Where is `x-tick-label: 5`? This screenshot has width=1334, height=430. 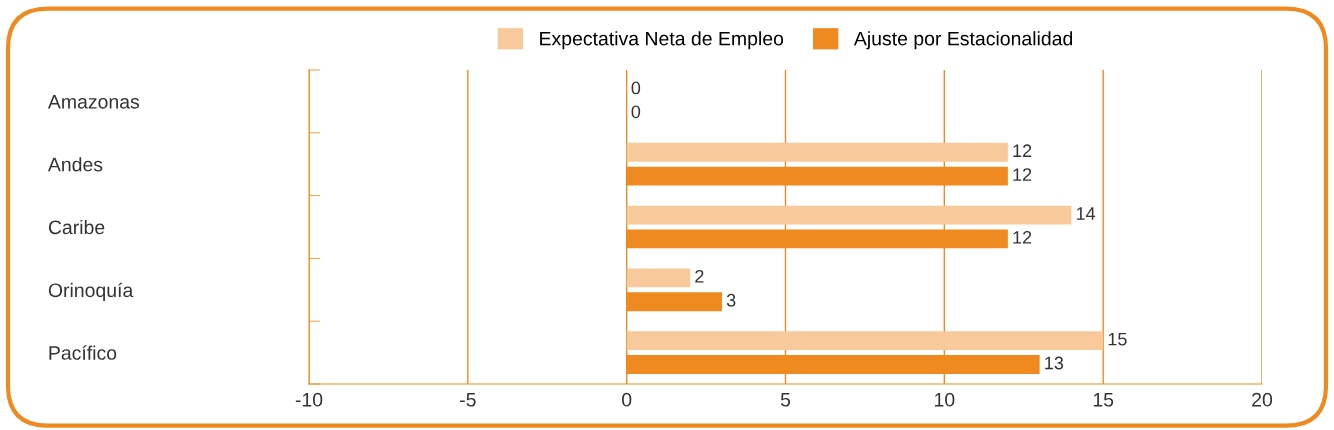
x-tick-label: 5 is located at coordinates (785, 400).